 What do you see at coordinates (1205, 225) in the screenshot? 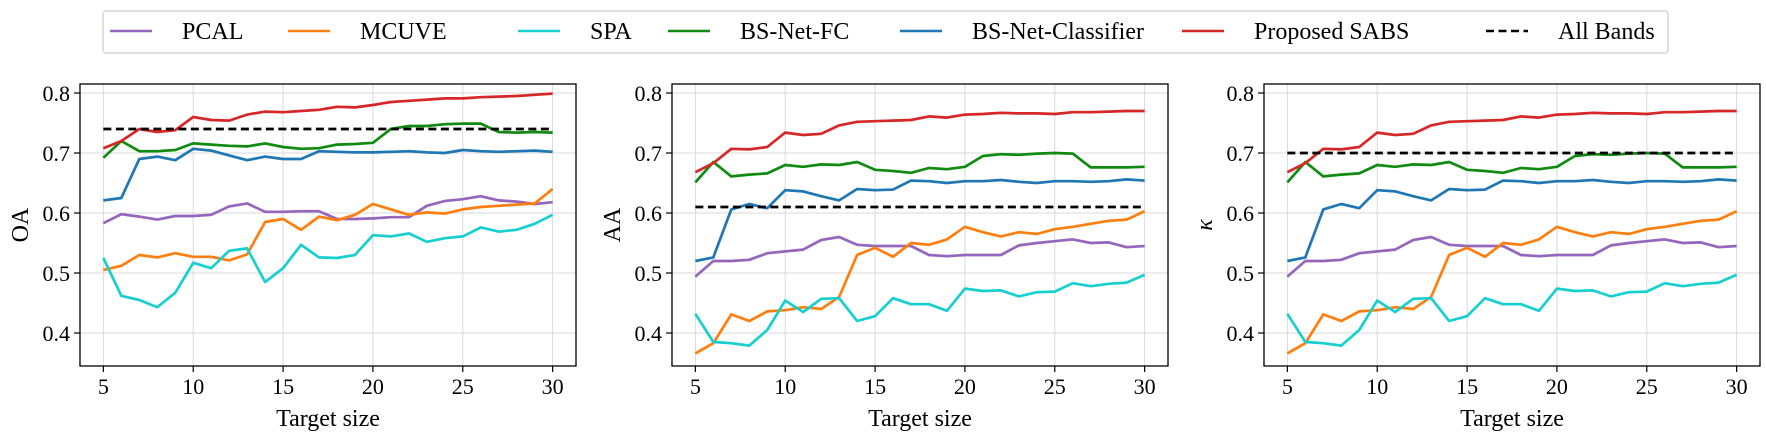
I see `y-axis-label: κ` at bounding box center [1205, 225].